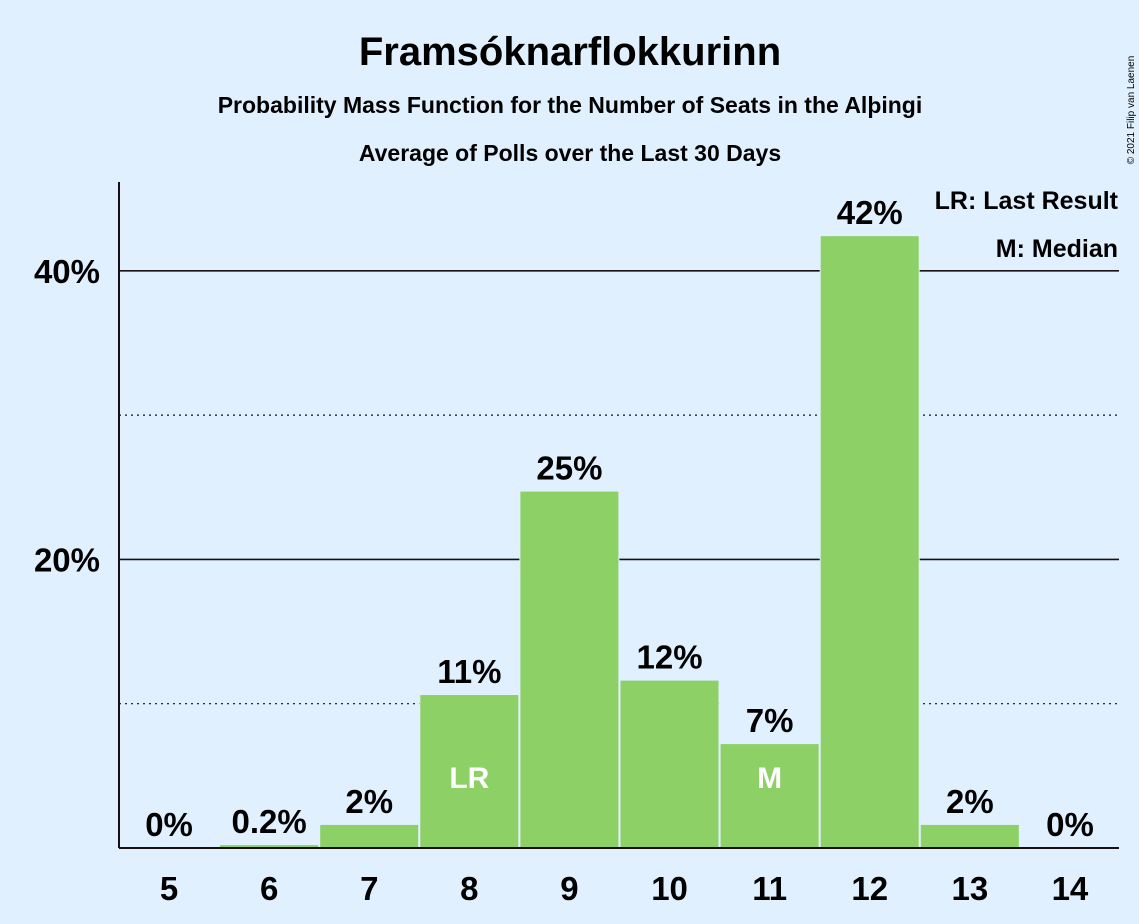 This screenshot has width=1139, height=924. I want to click on y-tick-label: 40%, so click(67, 271).